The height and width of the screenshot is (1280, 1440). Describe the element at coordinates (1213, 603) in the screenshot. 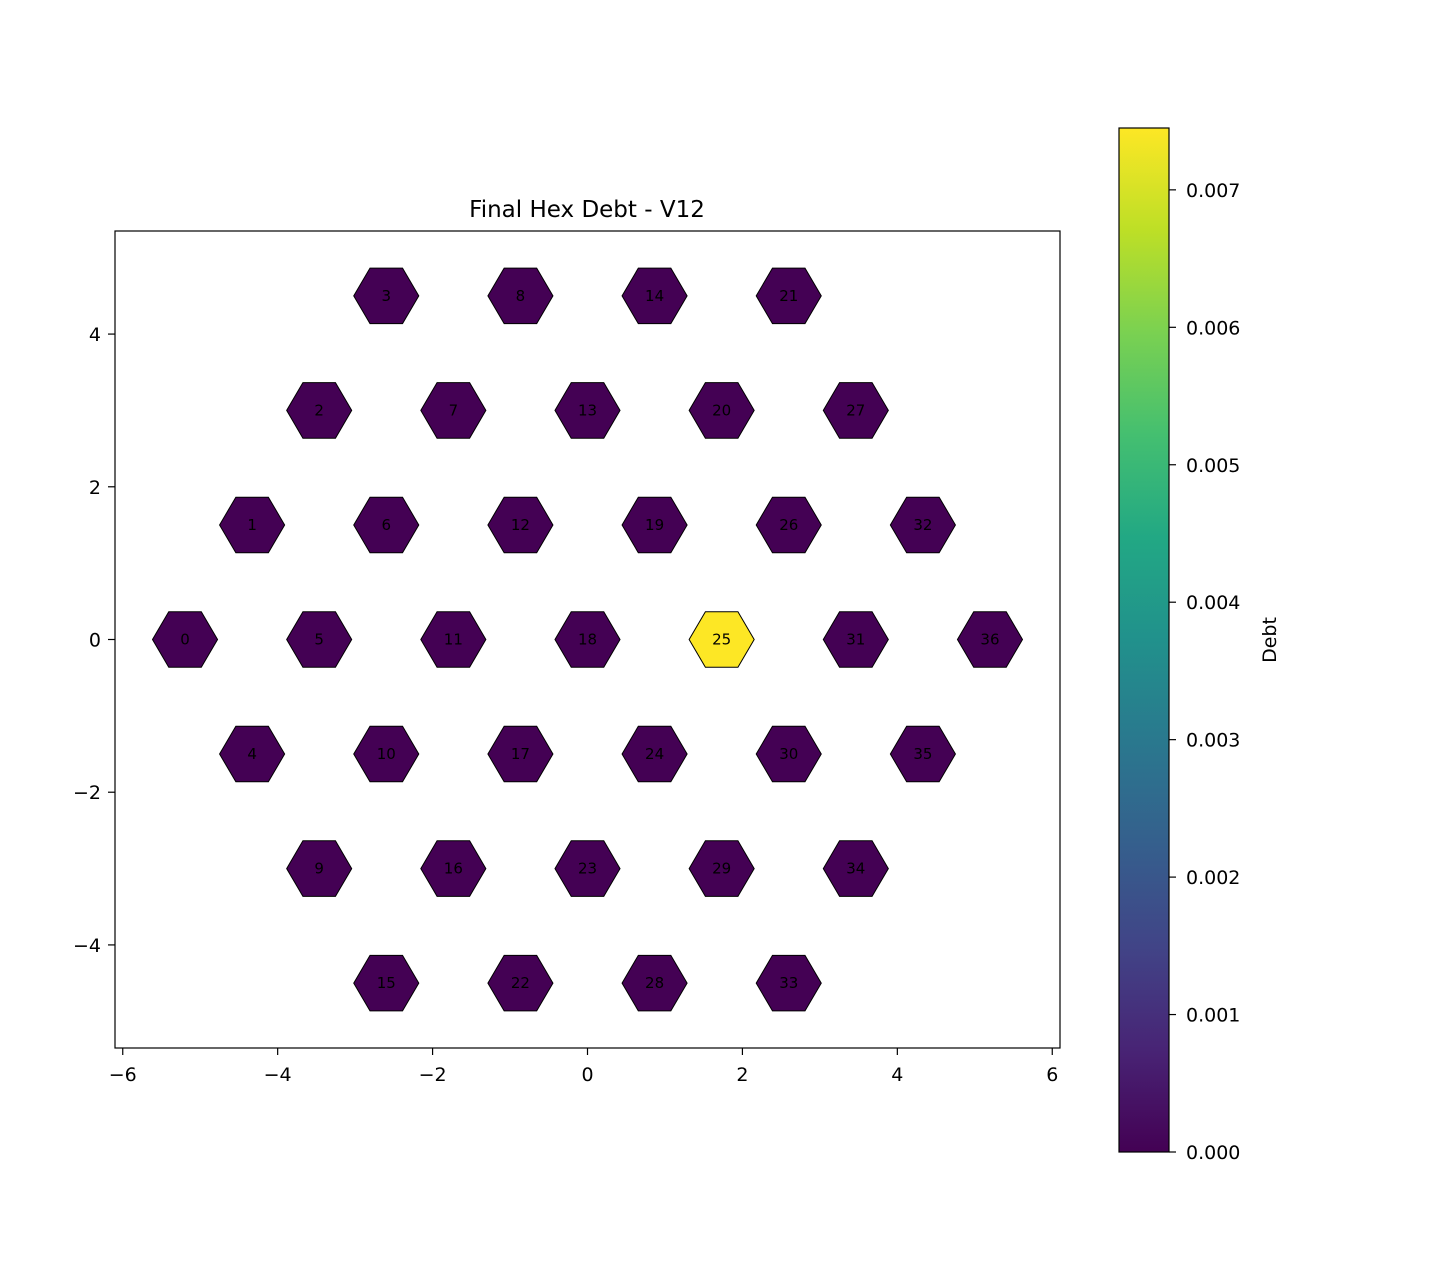

I see `colorbar-tick-label: 0.004` at that location.